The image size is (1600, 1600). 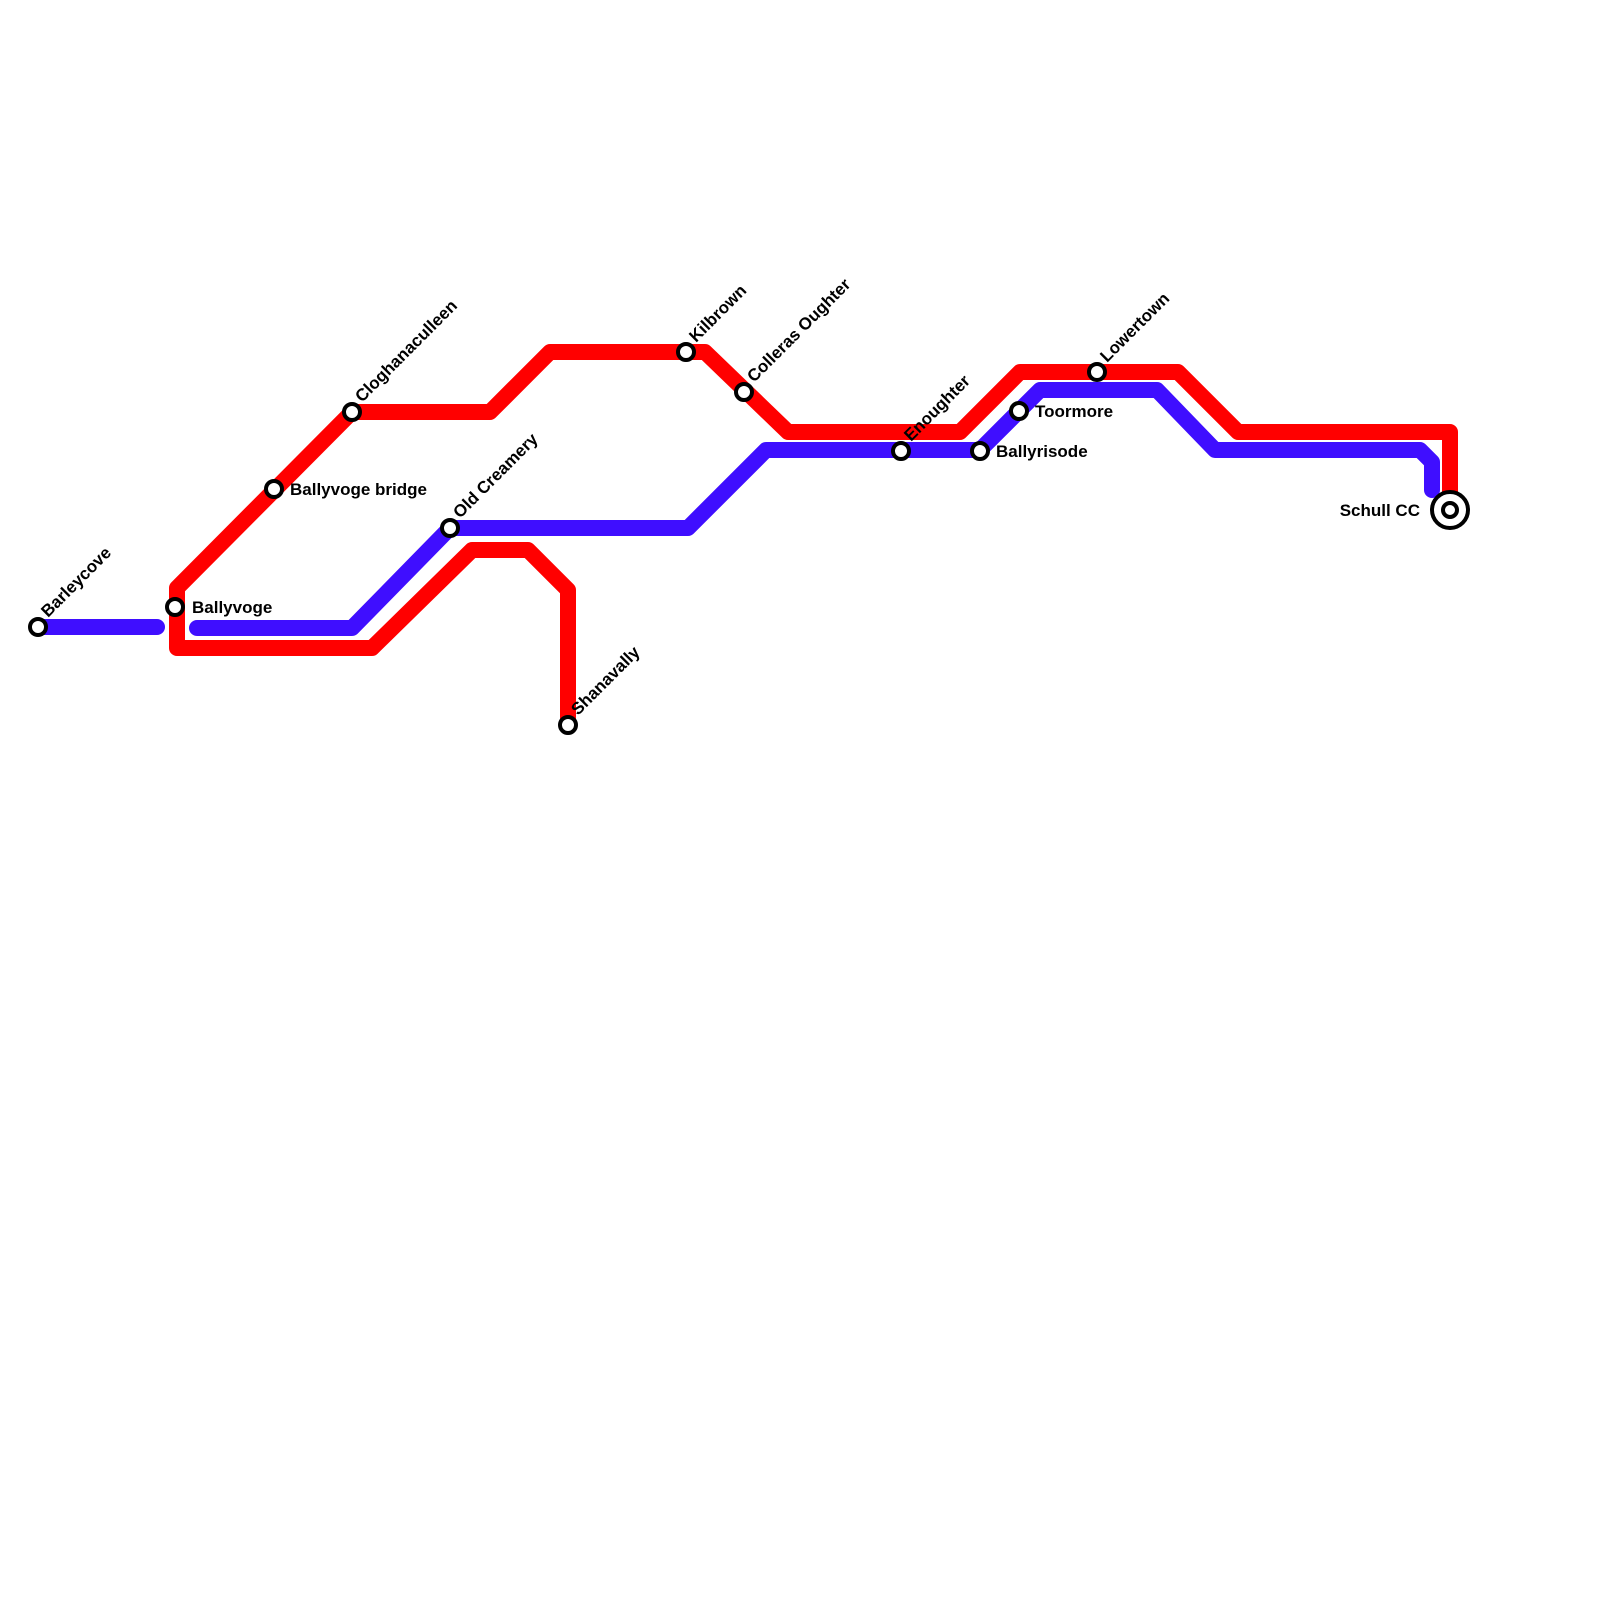 I want to click on station-label: Cloghanaculleen, so click(x=406, y=351).